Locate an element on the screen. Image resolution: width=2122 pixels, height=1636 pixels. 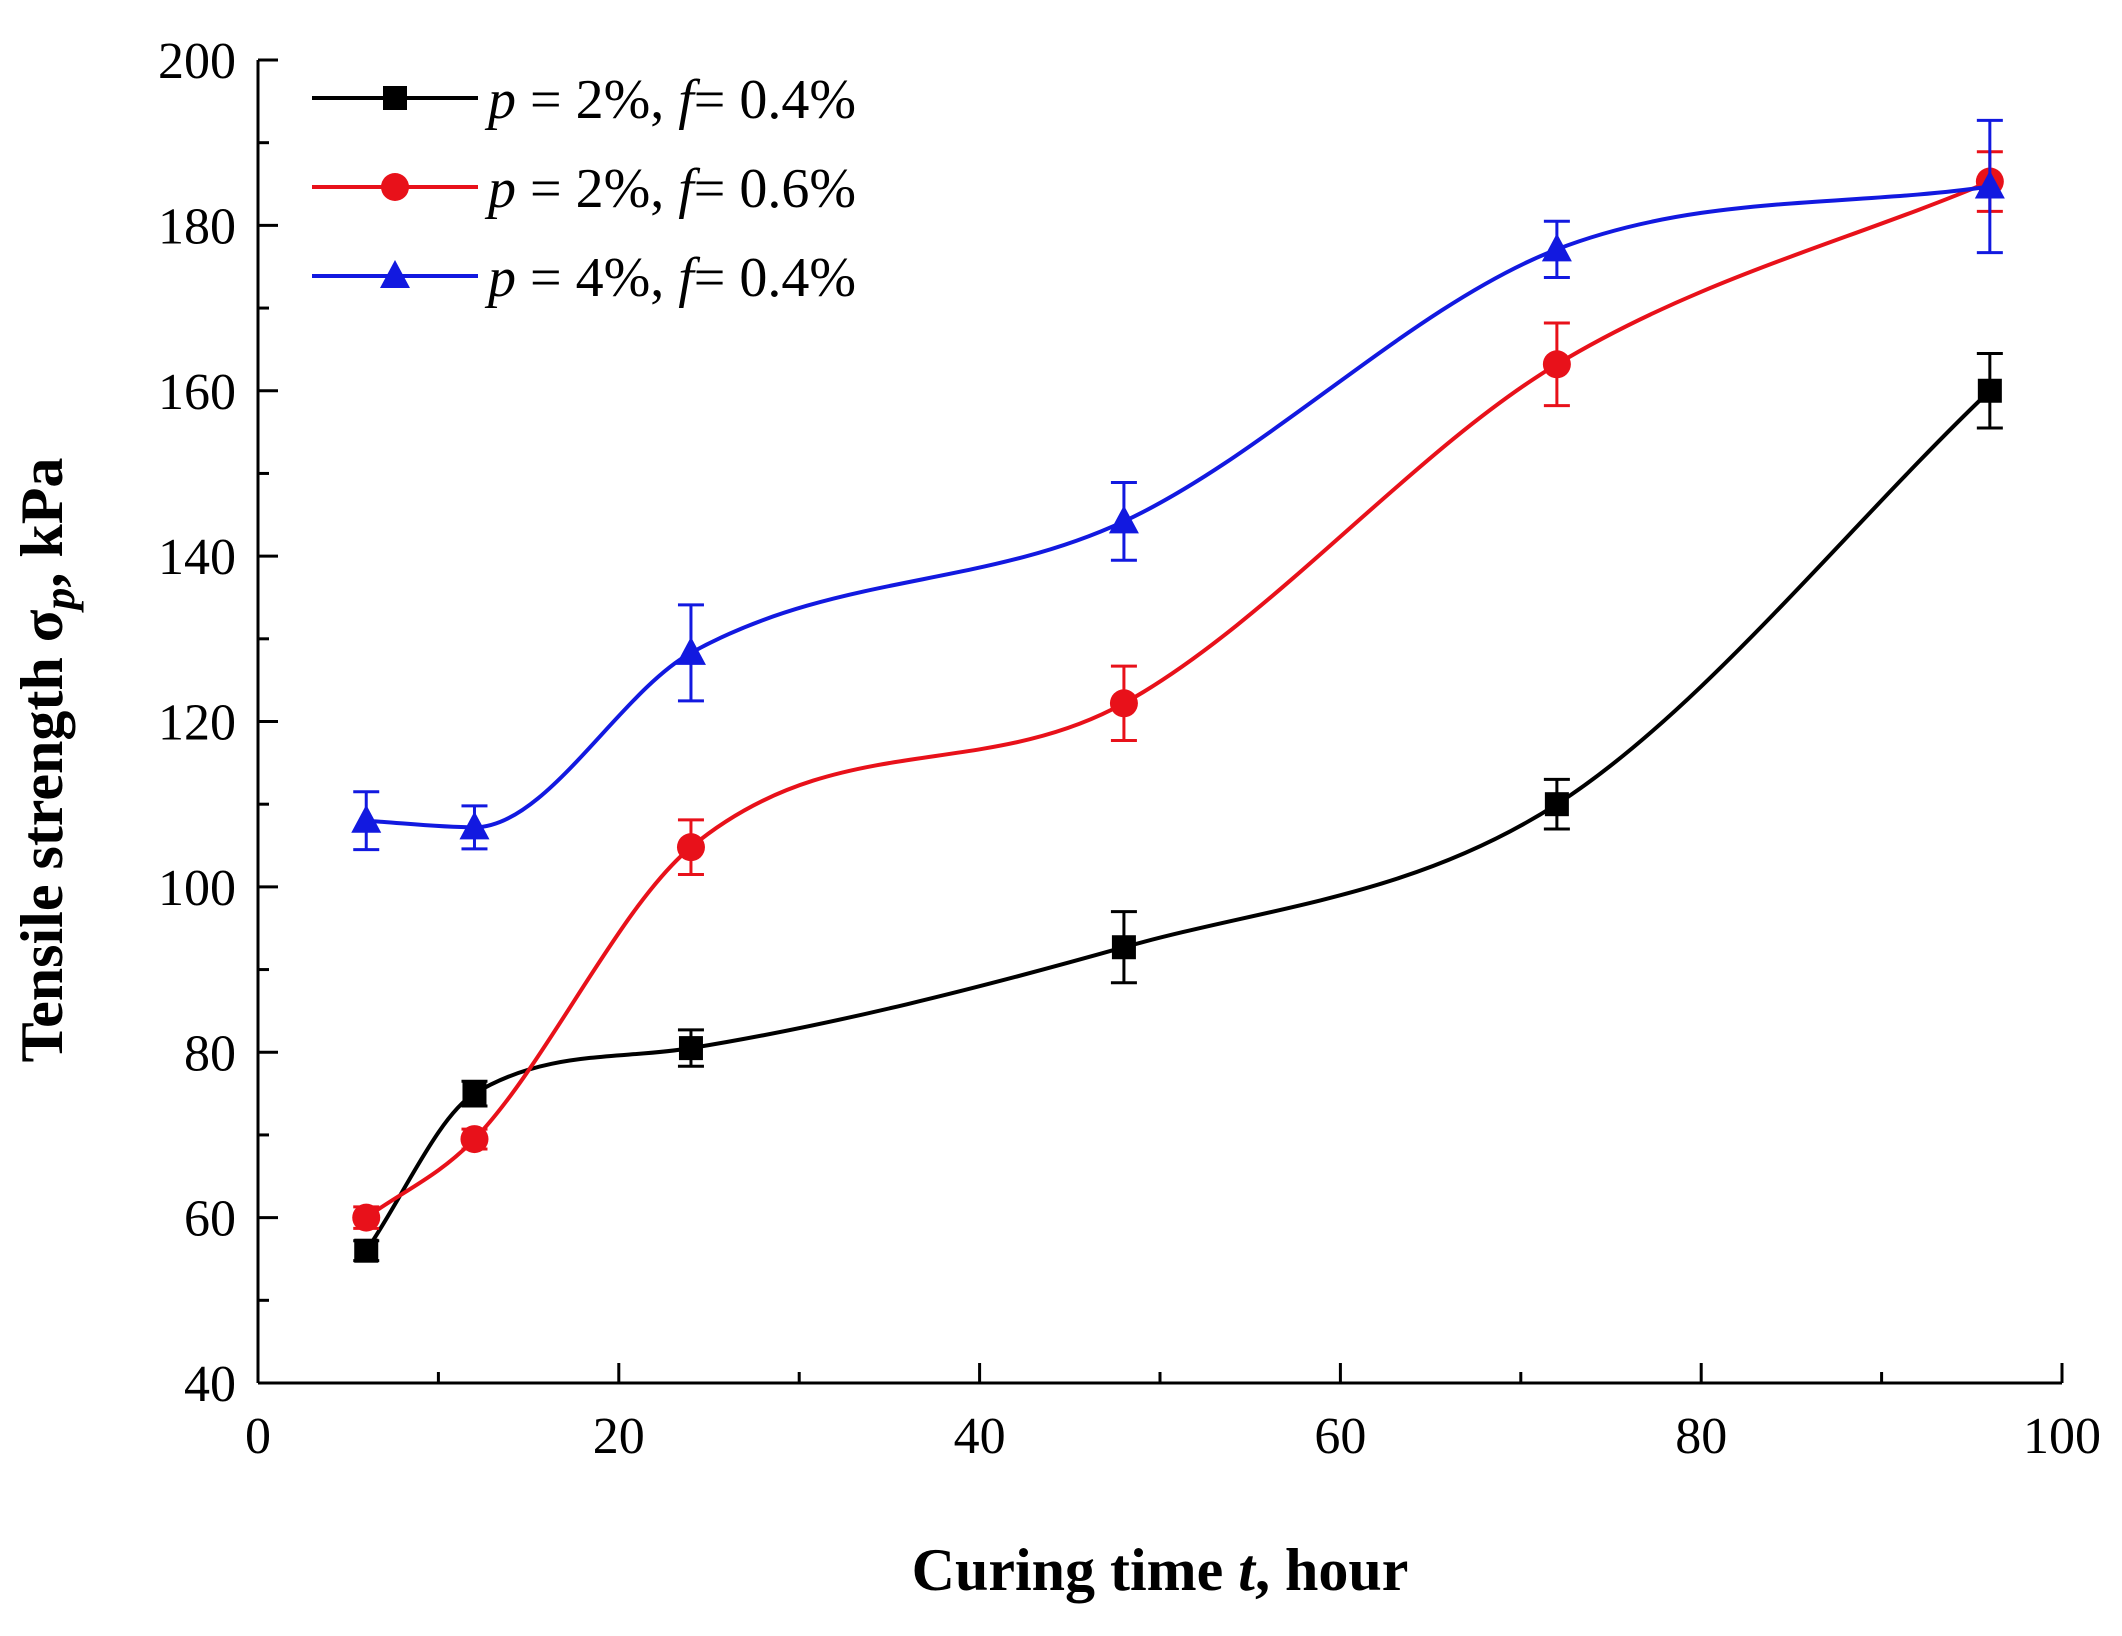
legend-entry-2: p = 2%, f= 0.6% is located at coordinates (584, 189).